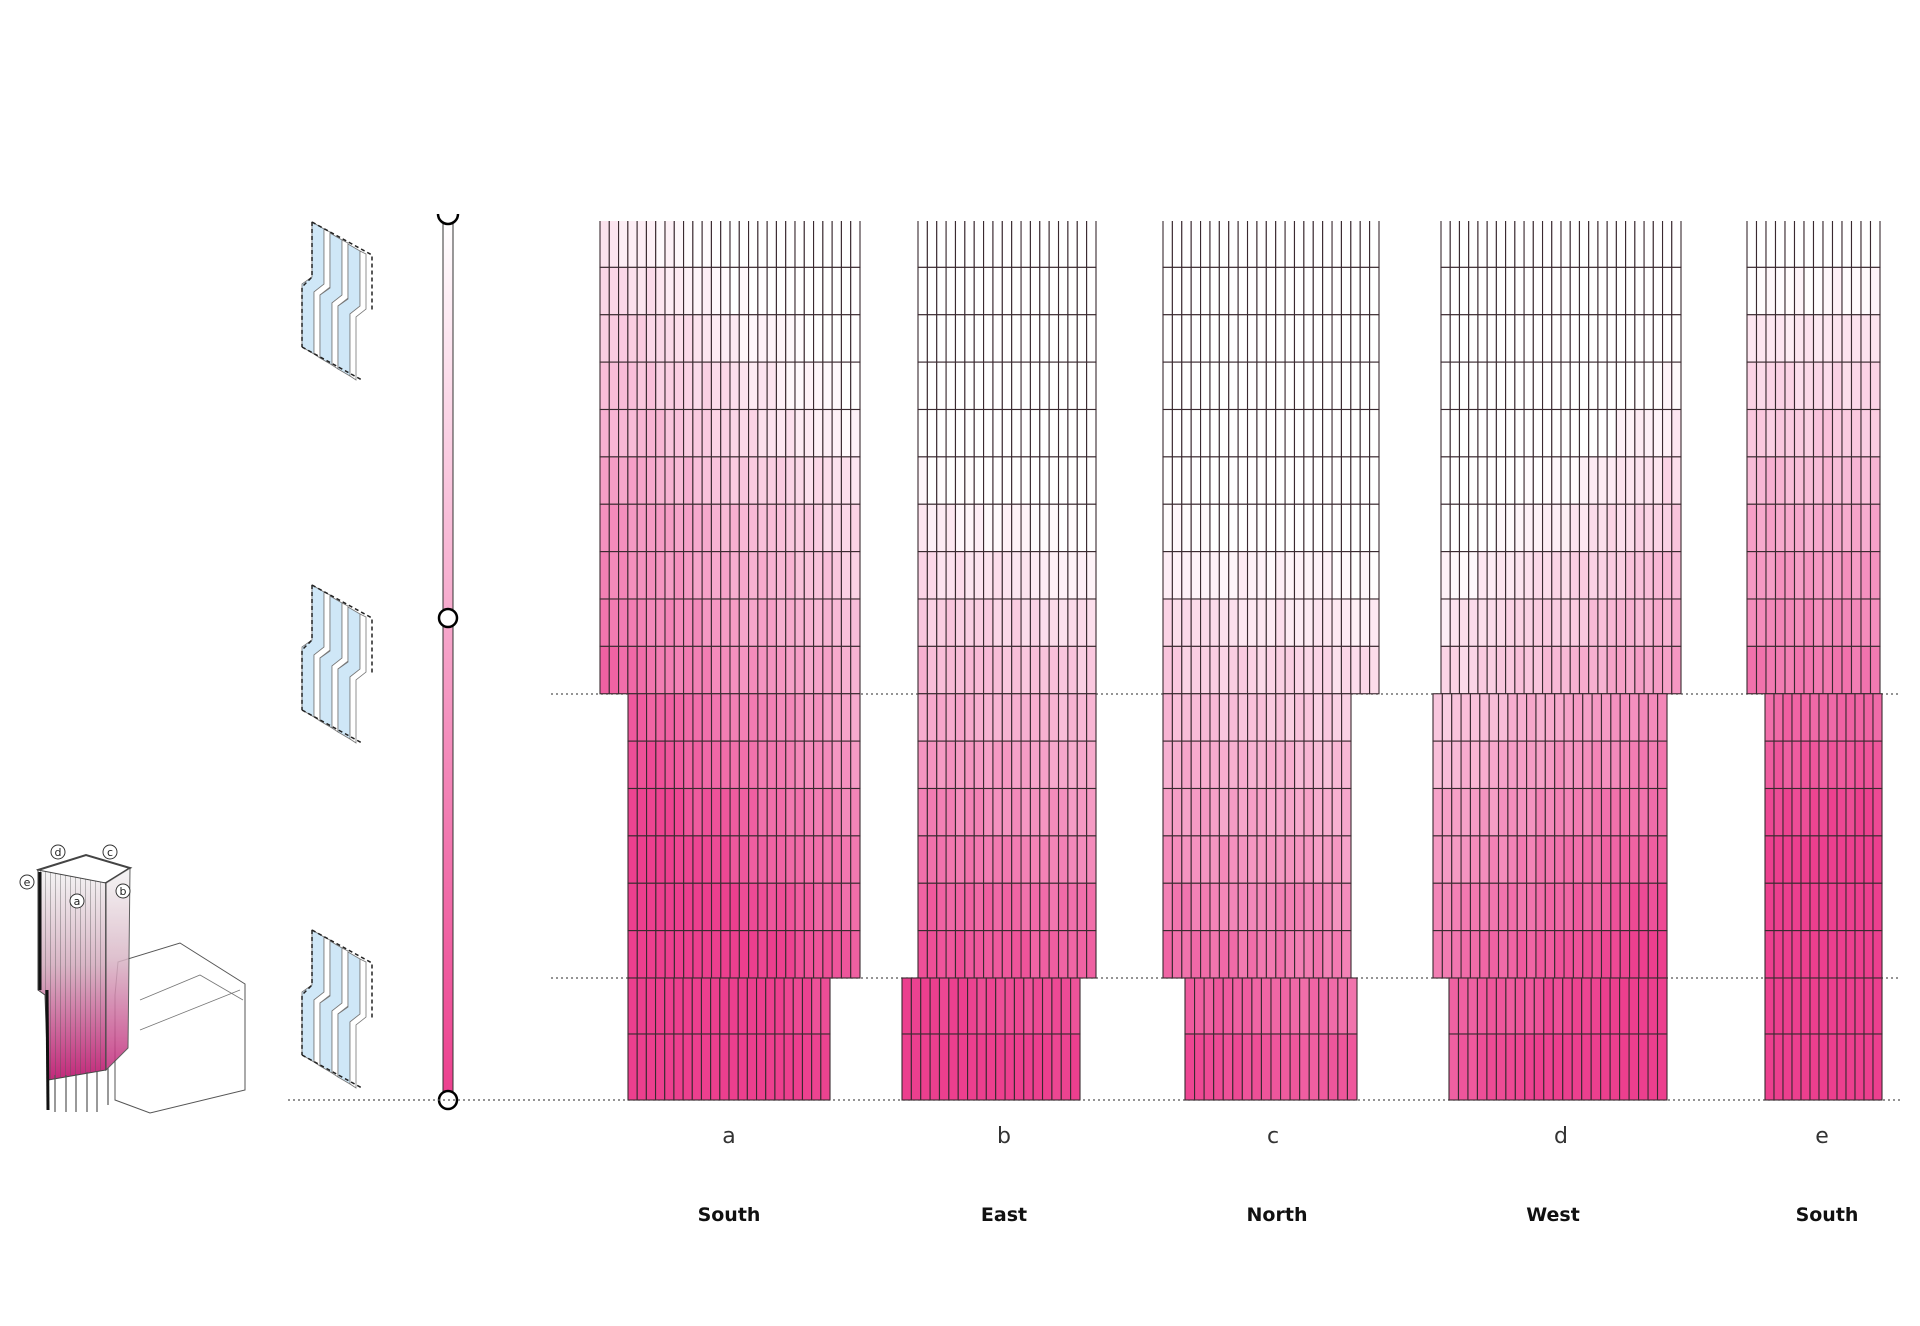  What do you see at coordinates (1273, 1136) in the screenshot?
I see `facade-letter-c: c` at bounding box center [1273, 1136].